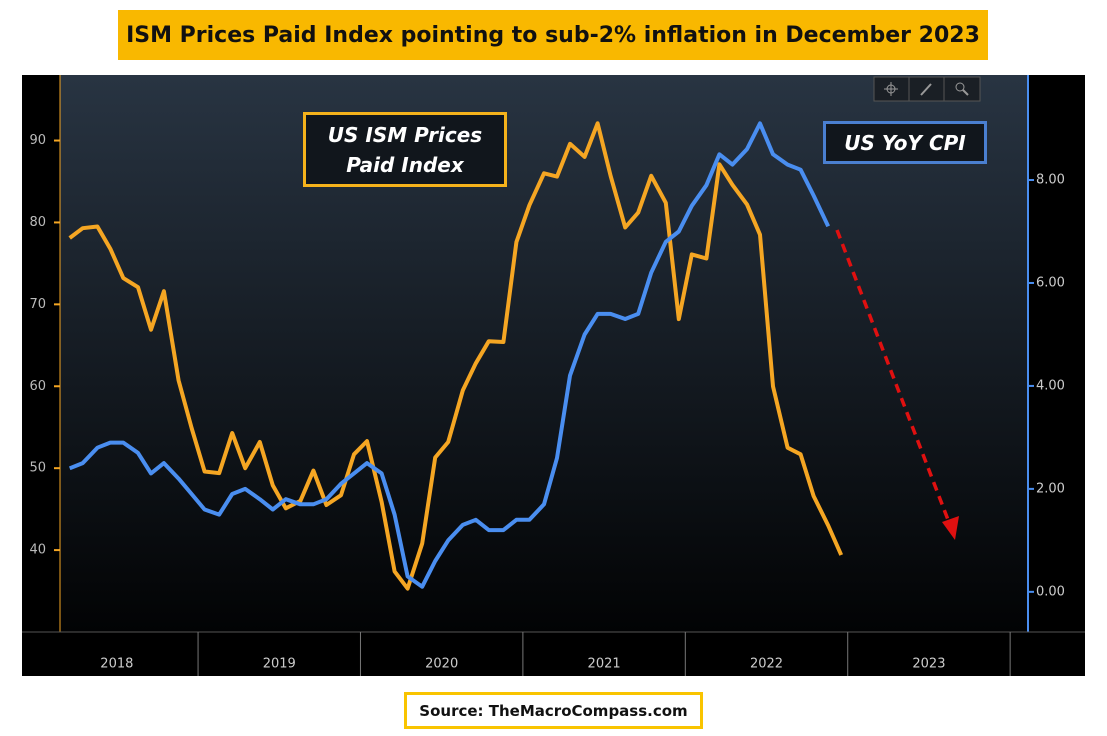 This screenshot has width=1107, height=736. Describe the element at coordinates (604, 664) in the screenshot. I see `x-tick-label: 2021` at that location.